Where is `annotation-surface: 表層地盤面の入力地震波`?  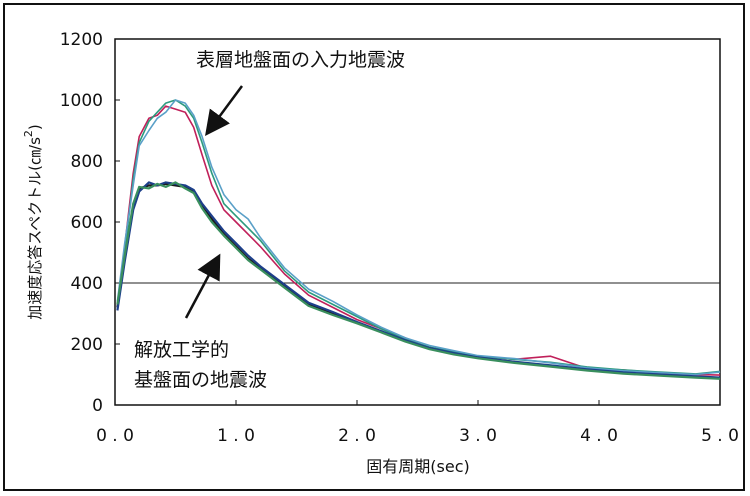 annotation-surface: 表層地盤面の入力地震波 is located at coordinates (300, 60).